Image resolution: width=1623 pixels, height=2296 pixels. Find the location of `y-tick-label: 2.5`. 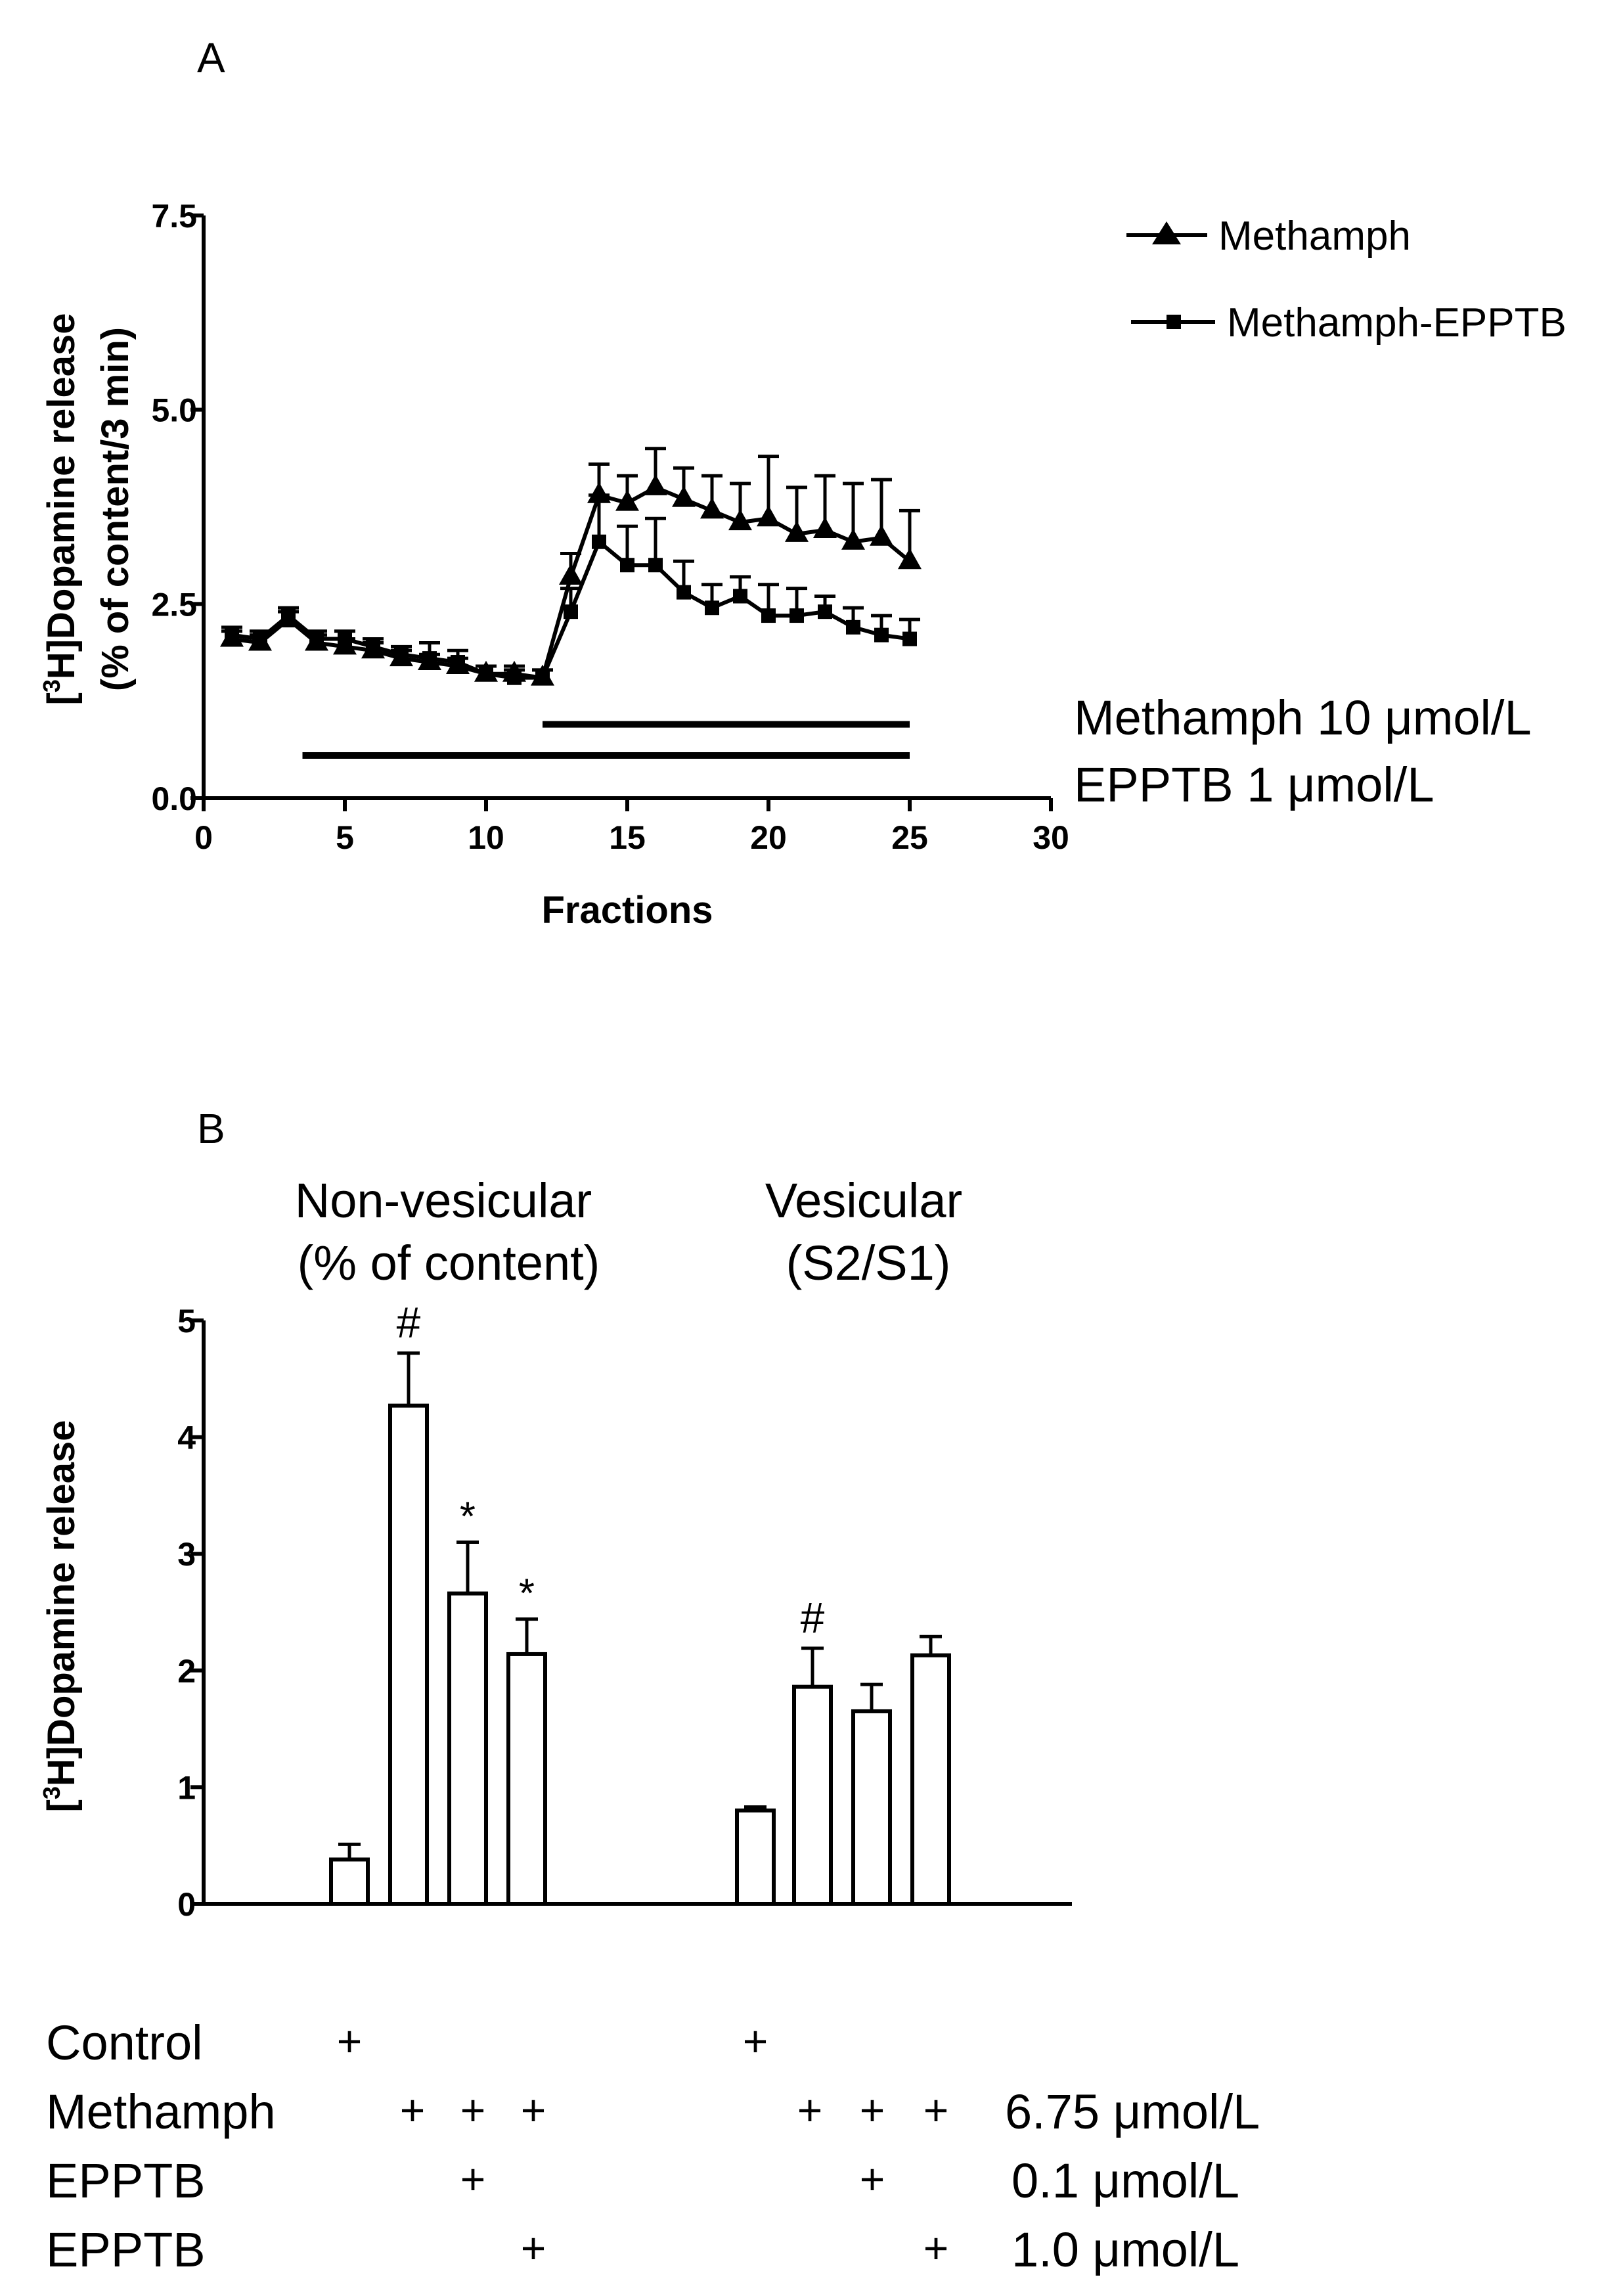

y-tick-label: 2.5 is located at coordinates (174, 605).